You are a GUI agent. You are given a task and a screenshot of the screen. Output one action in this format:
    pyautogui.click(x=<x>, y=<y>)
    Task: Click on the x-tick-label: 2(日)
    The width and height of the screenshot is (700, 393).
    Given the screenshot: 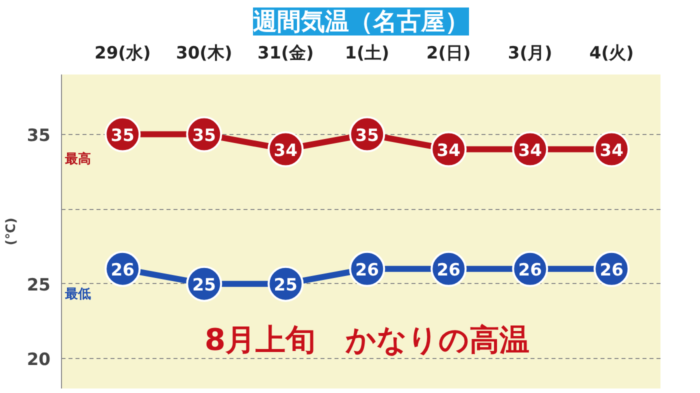 What is the action you would take?
    pyautogui.click(x=448, y=54)
    